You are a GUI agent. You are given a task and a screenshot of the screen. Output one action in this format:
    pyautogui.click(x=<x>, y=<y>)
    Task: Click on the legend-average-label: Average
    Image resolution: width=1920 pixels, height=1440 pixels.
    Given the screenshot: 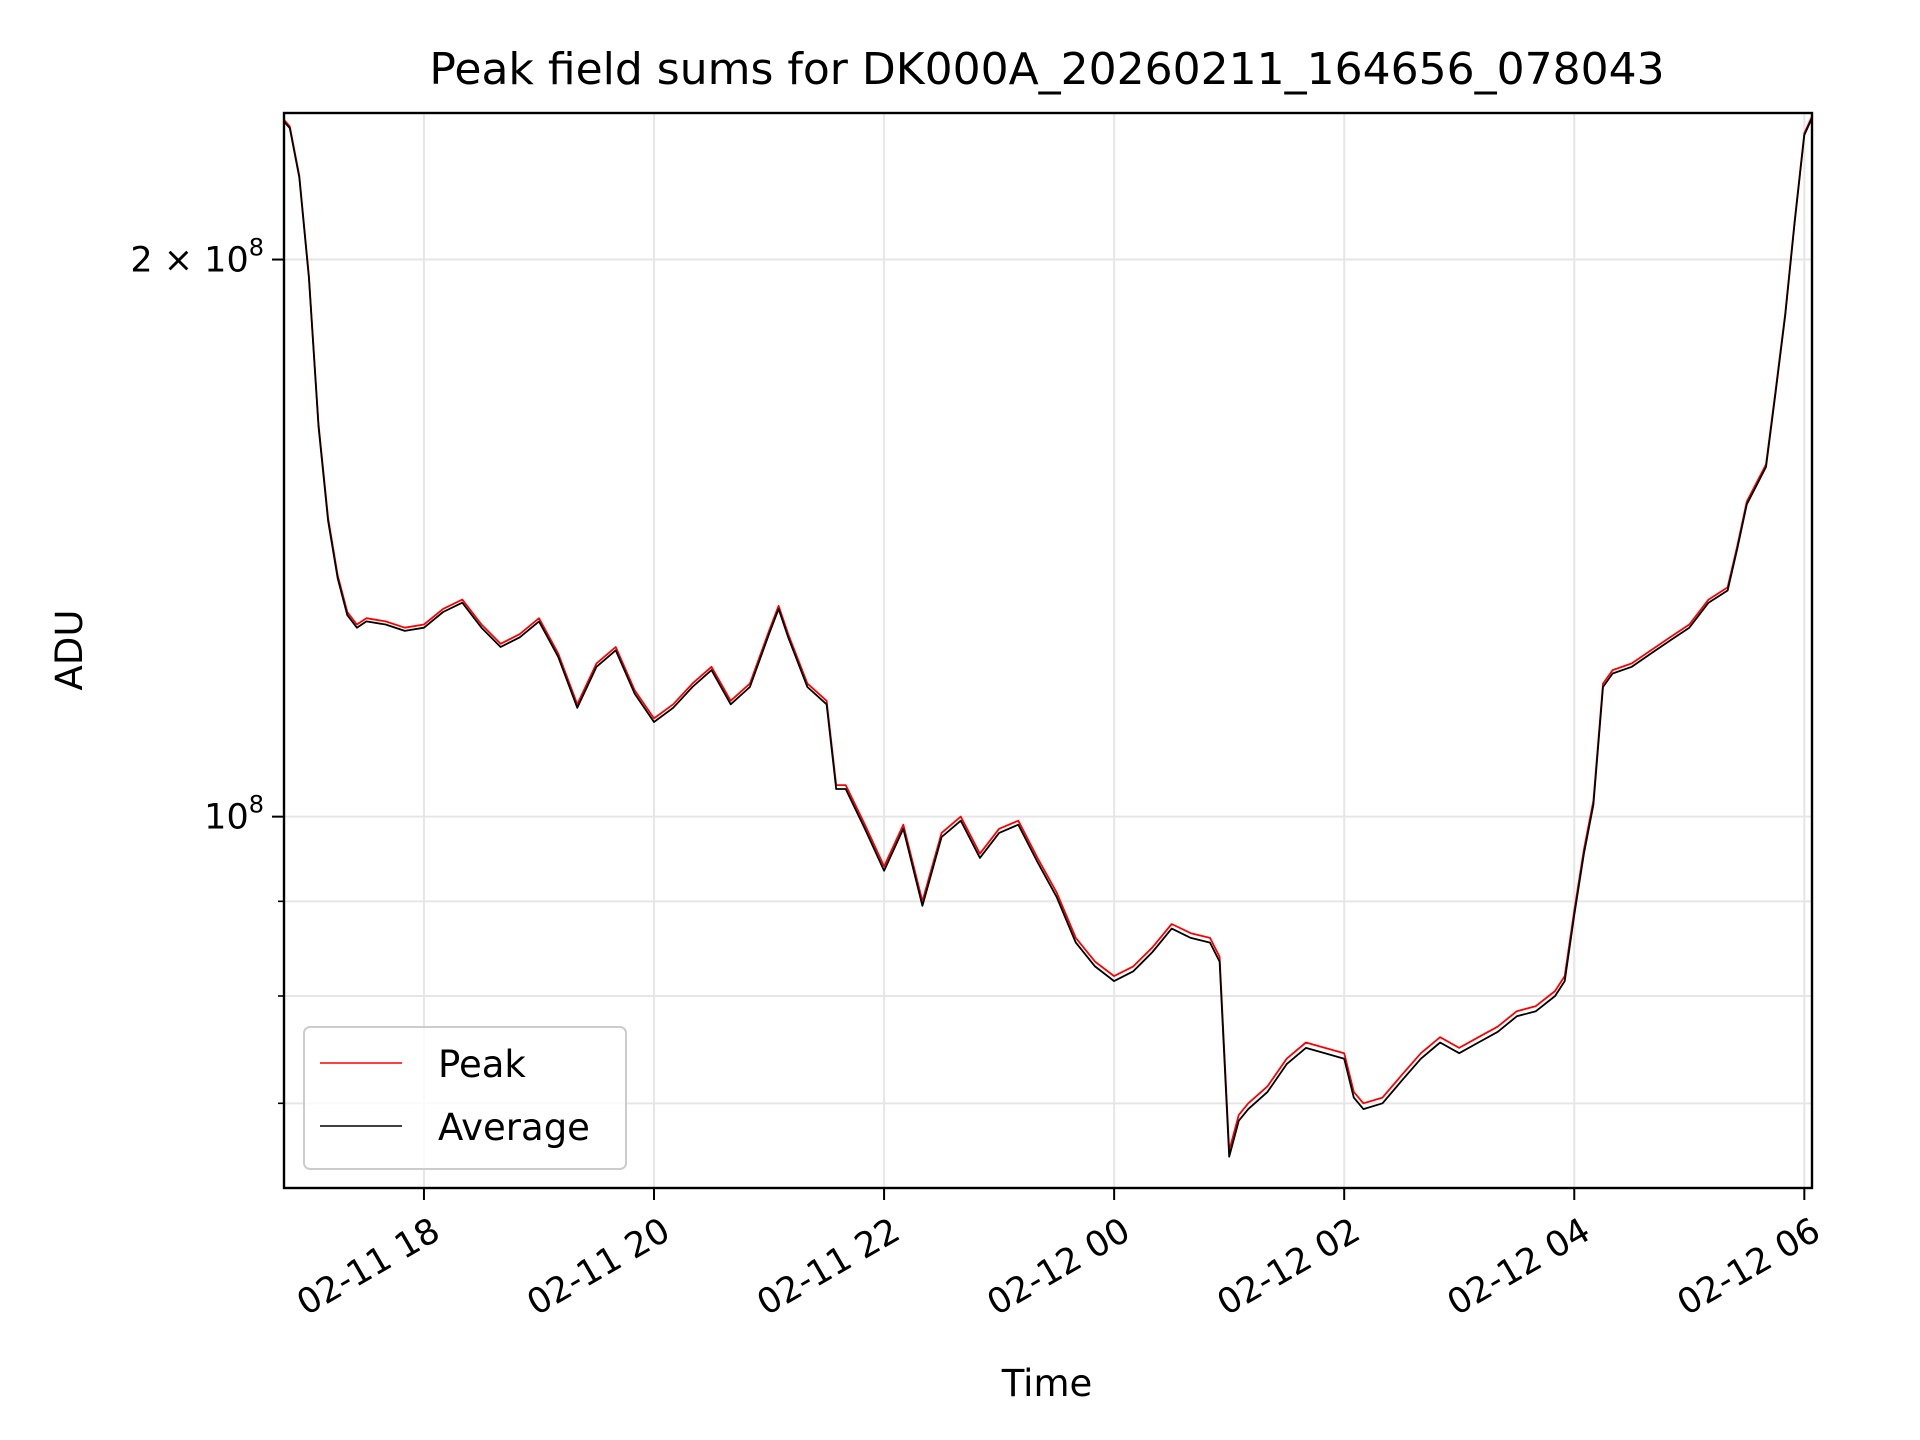 What is the action you would take?
    pyautogui.click(x=514, y=1127)
    